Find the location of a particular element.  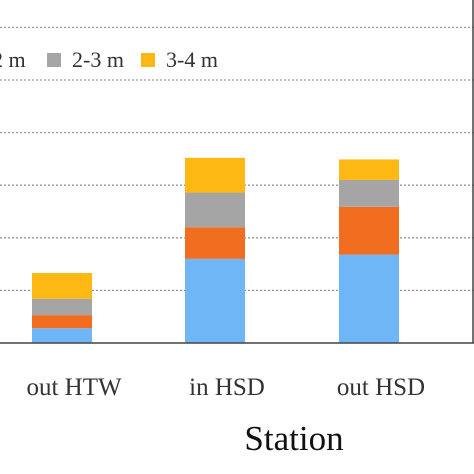

bar-stack-in-hsd is located at coordinates (215, 250).